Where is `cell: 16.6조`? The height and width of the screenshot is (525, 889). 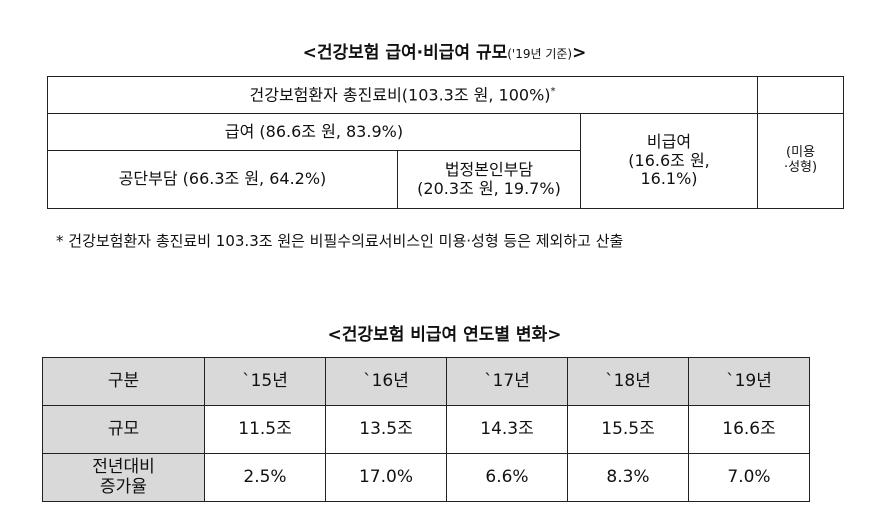 cell: 16.6조 is located at coordinates (749, 429).